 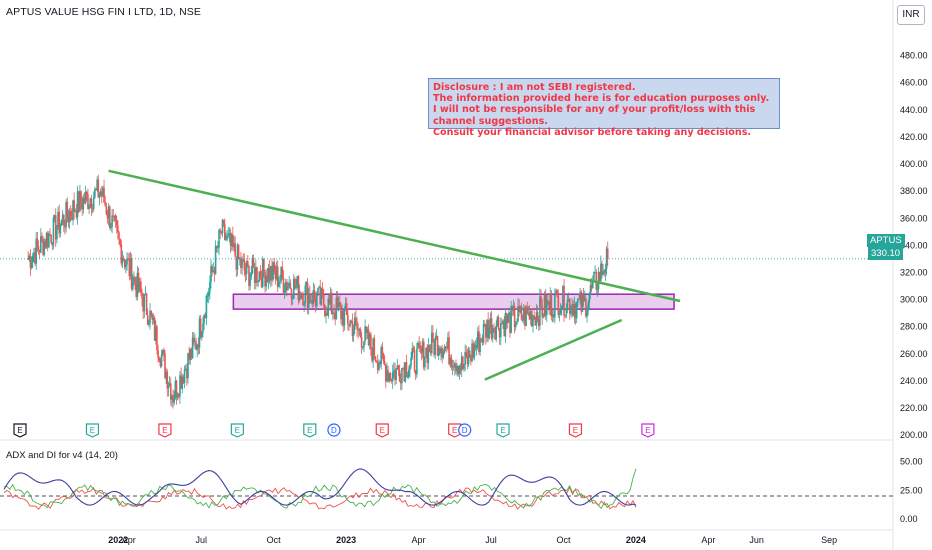 What do you see at coordinates (911, 15) in the screenshot?
I see `currency-button: INR` at bounding box center [911, 15].